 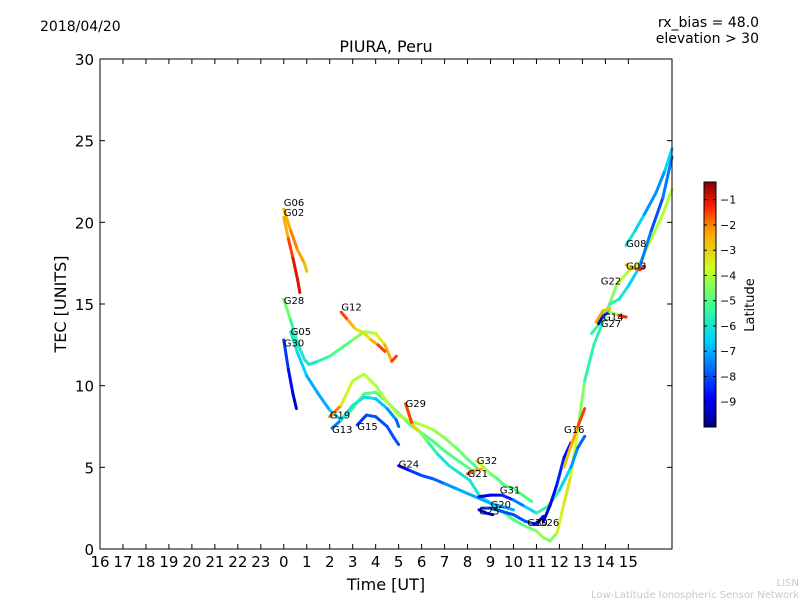 I want to click on date-label: 2018/04/20, so click(x=80, y=27).